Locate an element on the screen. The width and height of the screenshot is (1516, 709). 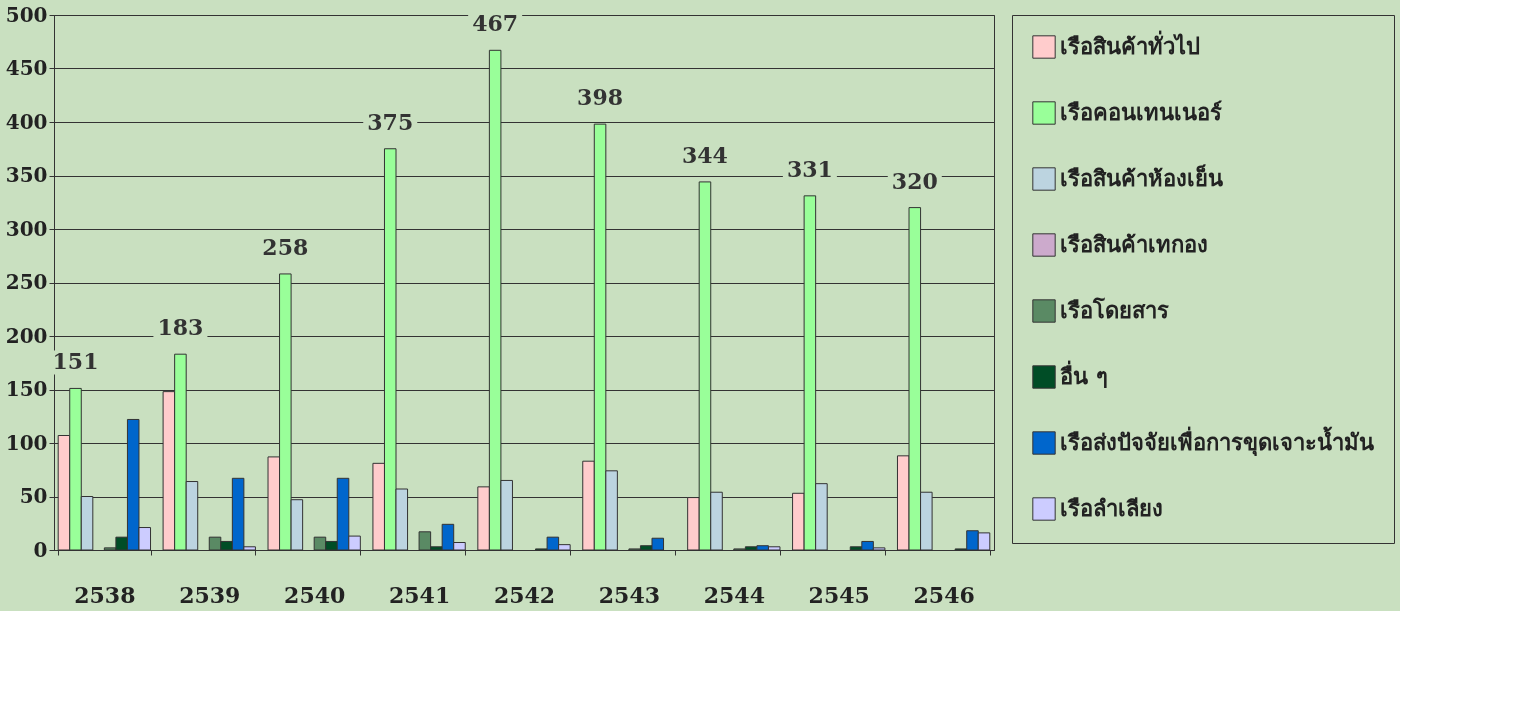
y-tick-label: 50 is located at coordinates (33, 496).